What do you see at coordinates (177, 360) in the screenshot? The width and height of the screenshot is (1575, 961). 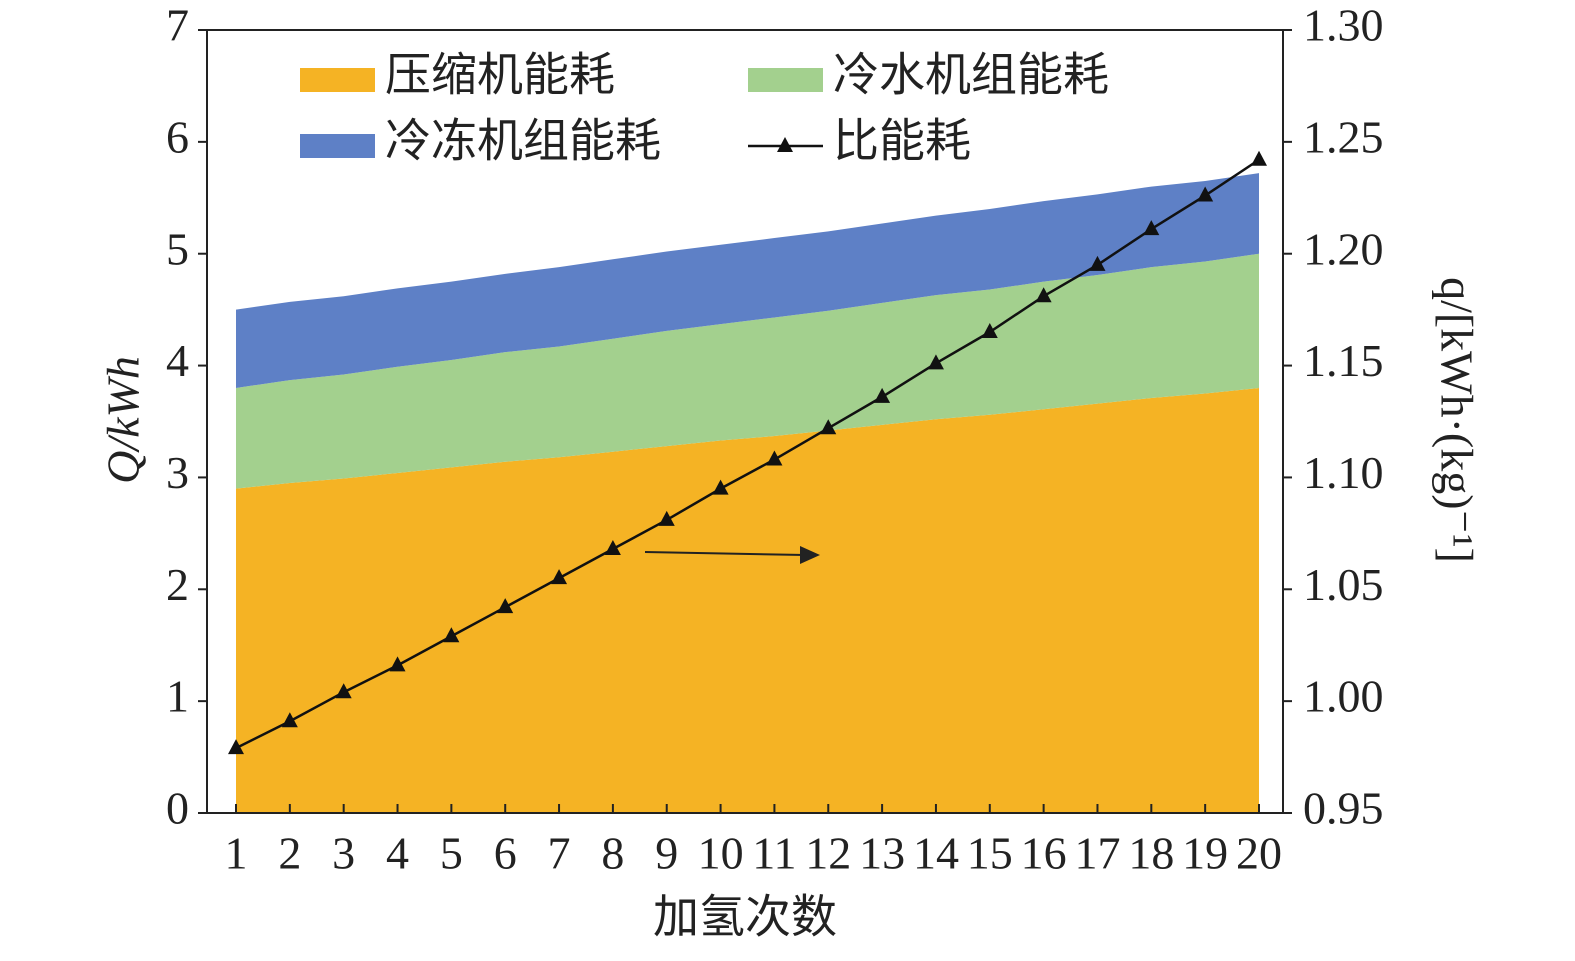 I see `y-tick-label: 4` at bounding box center [177, 360].